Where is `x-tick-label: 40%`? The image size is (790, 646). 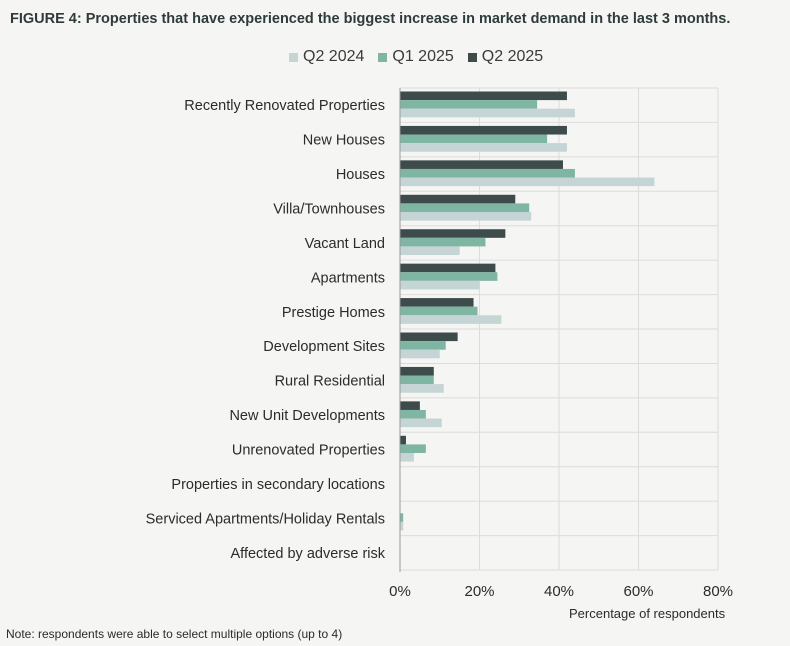
x-tick-label: 40% is located at coordinates (559, 591).